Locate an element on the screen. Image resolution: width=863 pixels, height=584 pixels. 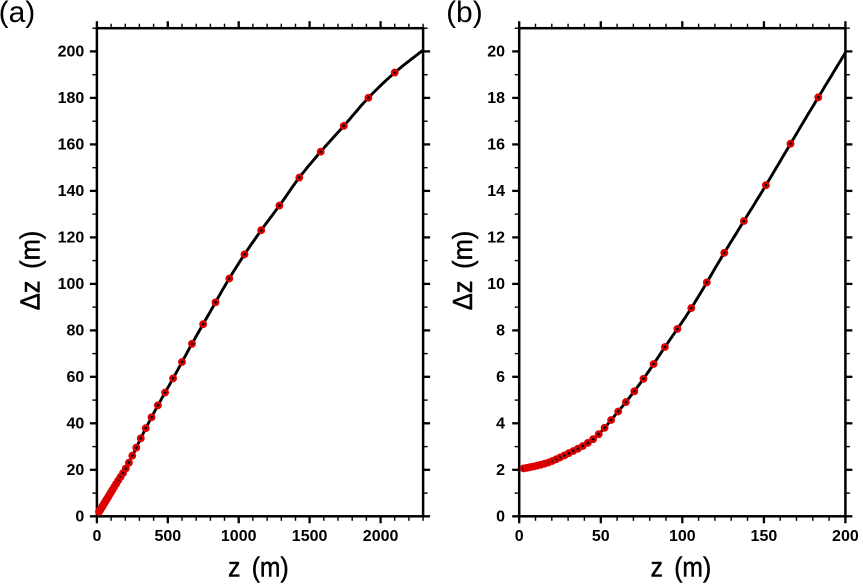
svg-text: 60 is located at coordinates (76, 377).